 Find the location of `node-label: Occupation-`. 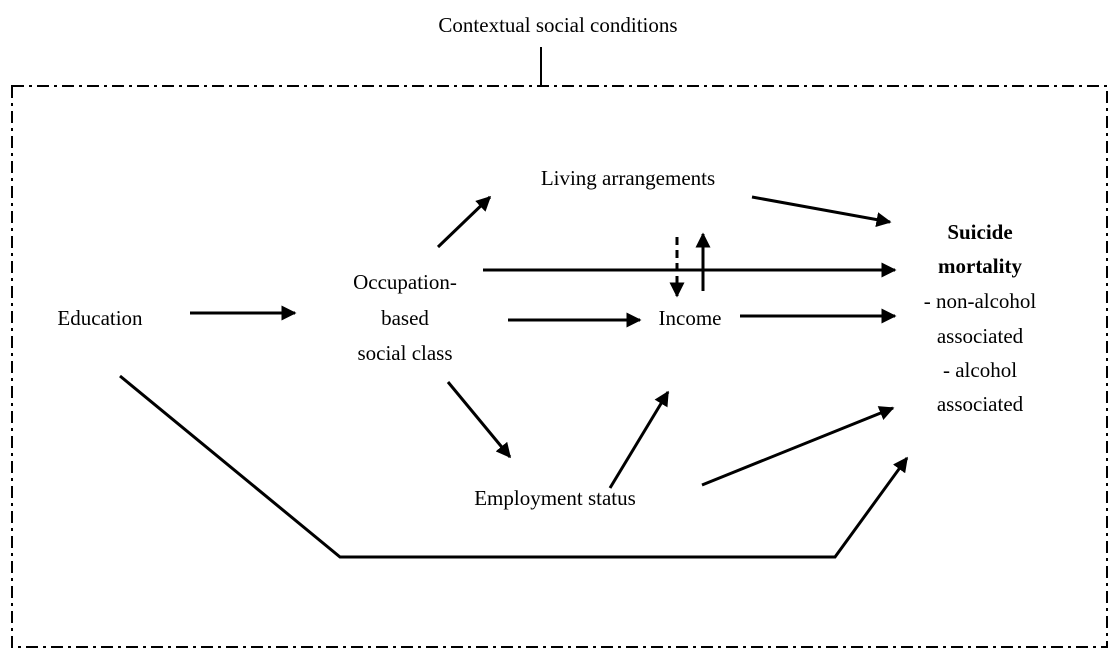

node-label: Occupation- is located at coordinates (405, 282).